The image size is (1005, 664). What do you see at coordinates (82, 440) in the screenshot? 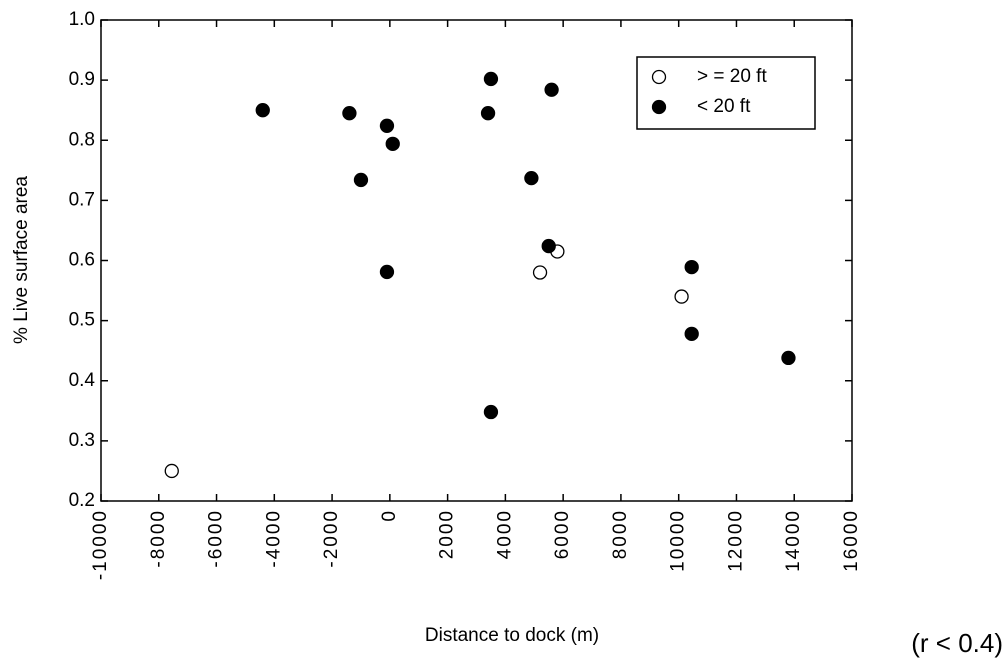
I see `y-tick-label: 0.3` at bounding box center [82, 440].